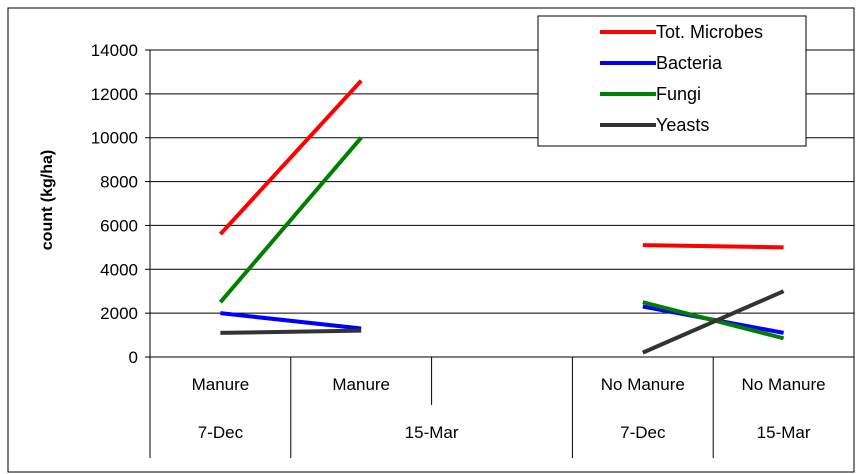 The height and width of the screenshot is (474, 856). What do you see at coordinates (119, 269) in the screenshot?
I see `y-tick-label: 4000` at bounding box center [119, 269].